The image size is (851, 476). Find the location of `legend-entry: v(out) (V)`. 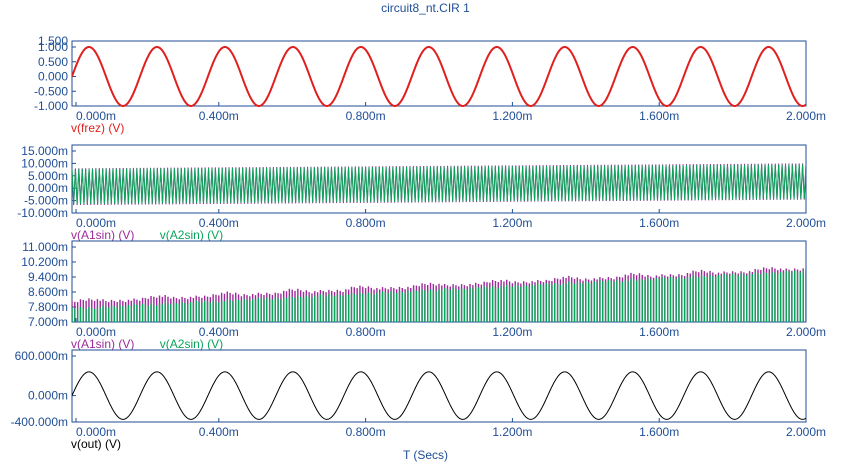

legend-entry: v(out) (V) is located at coordinates (96, 444).